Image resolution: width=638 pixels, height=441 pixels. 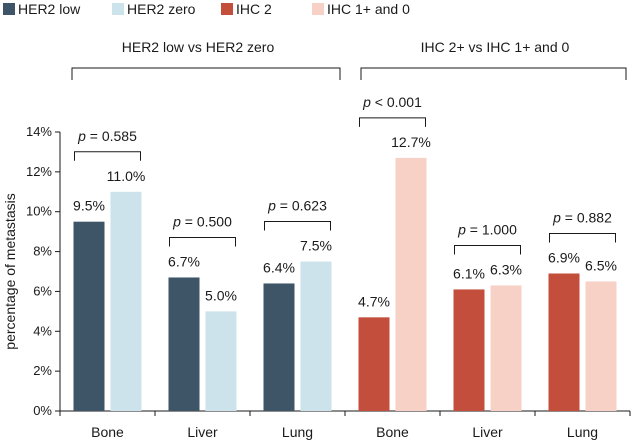 I want to click on group-title: IHC 2+ vs IHC 1+ and 0, so click(x=495, y=47).